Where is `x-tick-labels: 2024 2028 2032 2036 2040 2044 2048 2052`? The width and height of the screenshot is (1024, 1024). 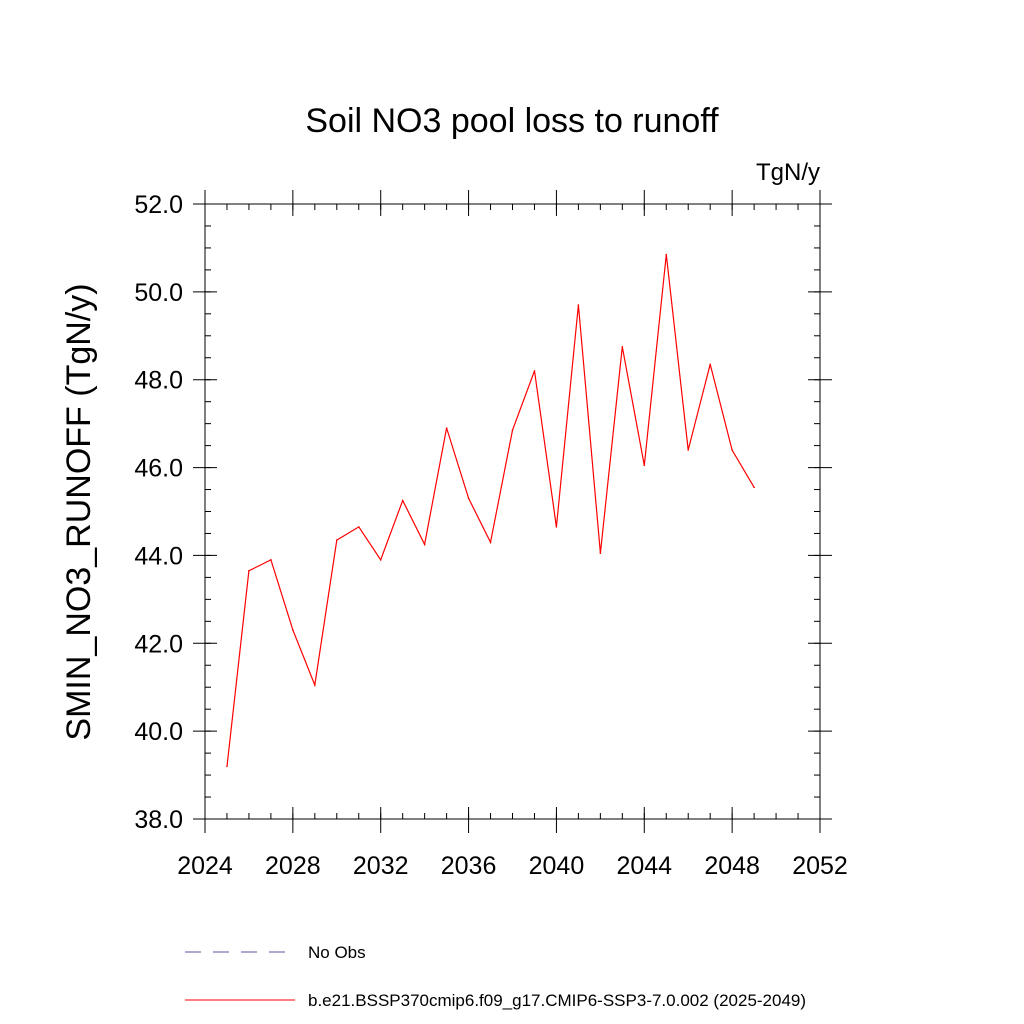 x-tick-labels: 2024 2028 2032 2036 2040 2044 2048 2052 is located at coordinates (512, 866).